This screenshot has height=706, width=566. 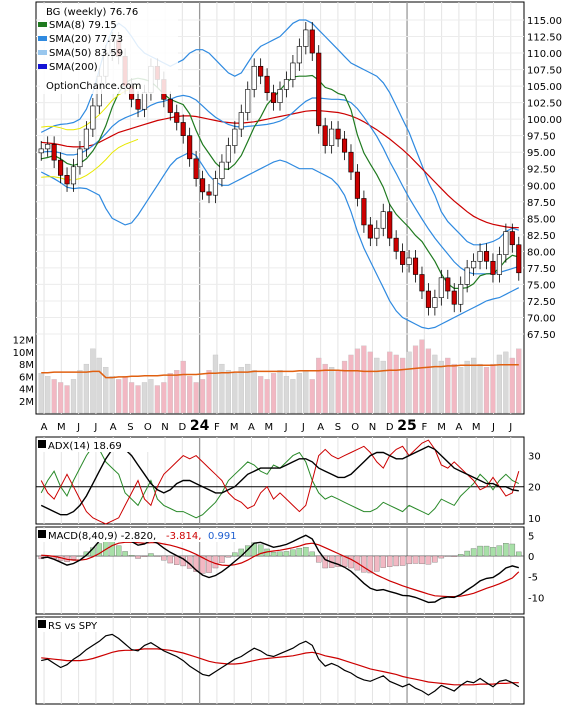 I want to click on macd-signal-value: -3.814,, so click(x=183, y=536).